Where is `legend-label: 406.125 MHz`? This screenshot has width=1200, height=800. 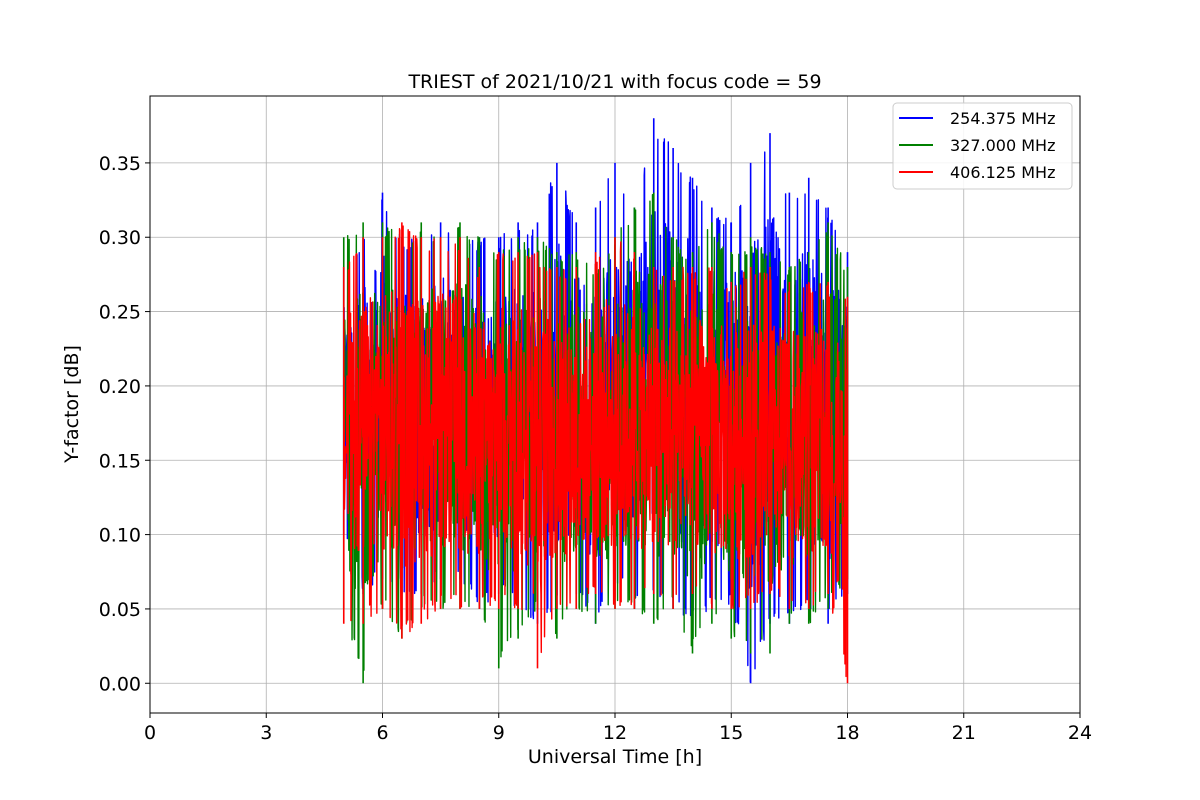 legend-label: 406.125 MHz is located at coordinates (1002, 172).